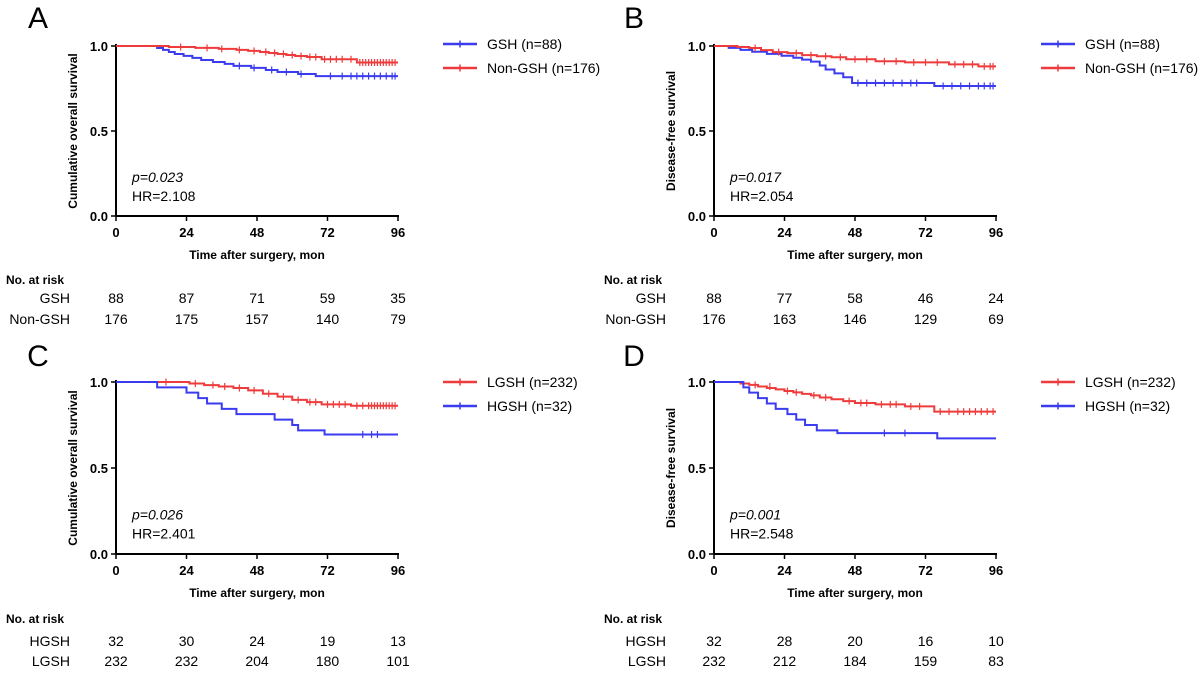 The width and height of the screenshot is (1200, 675). What do you see at coordinates (187, 298) in the screenshot?
I see `risk-value: 87` at bounding box center [187, 298].